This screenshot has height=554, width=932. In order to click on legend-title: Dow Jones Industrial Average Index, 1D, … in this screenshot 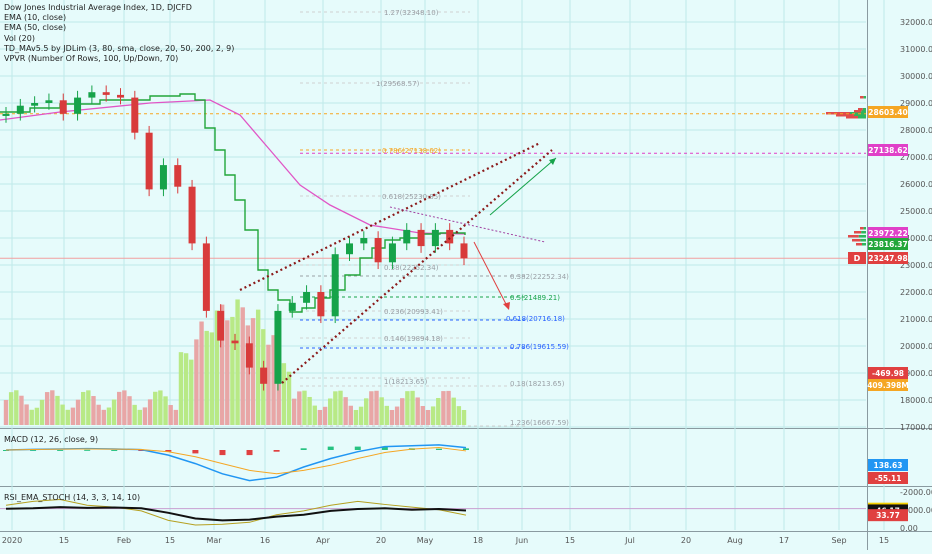, I will do `click(98, 7)`.